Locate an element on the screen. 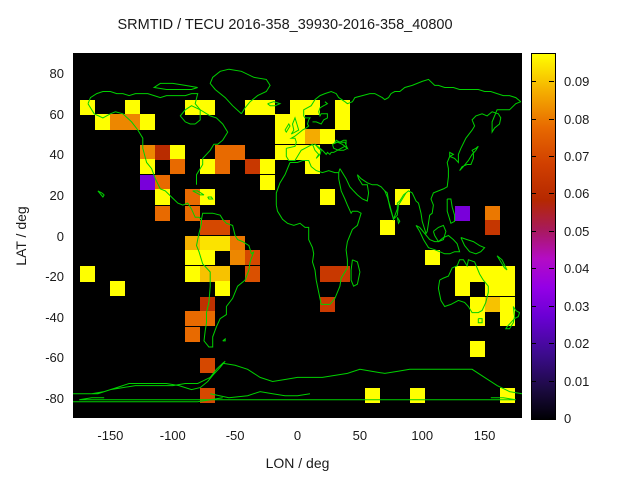 This screenshot has height=480, width=640. colorbar-tick-label: 0.05 is located at coordinates (577, 231).